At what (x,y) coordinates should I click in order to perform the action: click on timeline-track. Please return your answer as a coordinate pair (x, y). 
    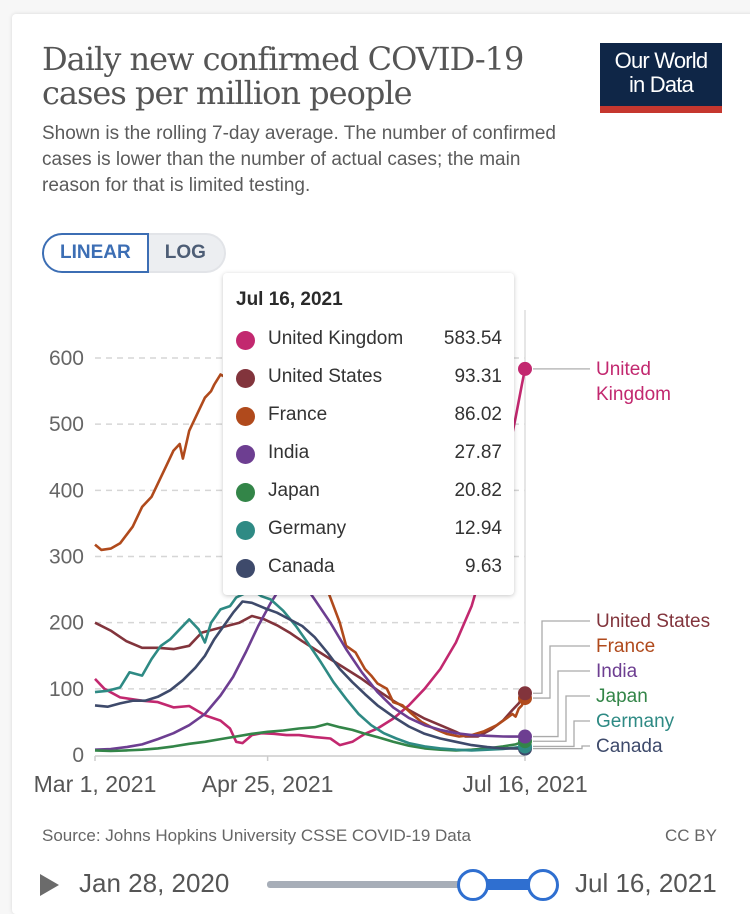
    Looking at the image, I should click on (402, 884).